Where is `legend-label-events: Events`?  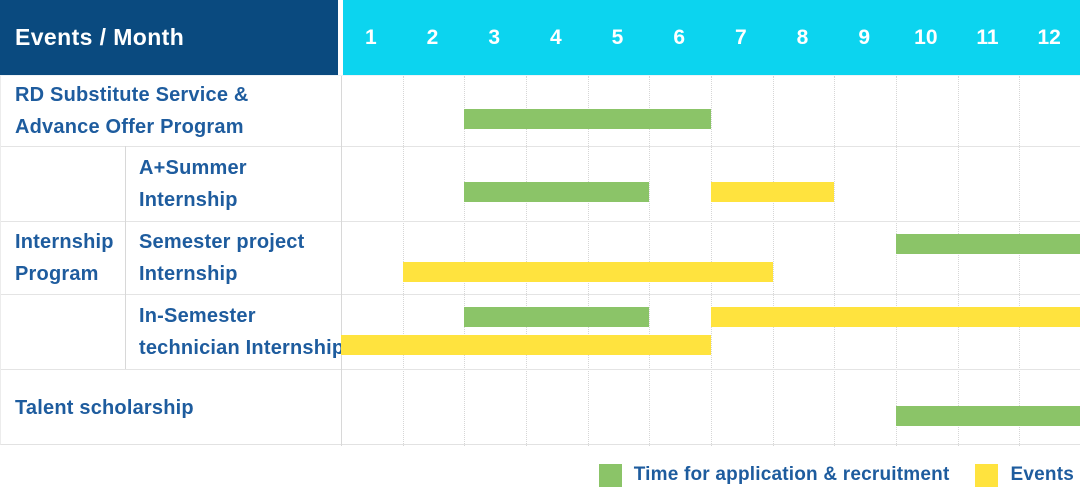
legend-label-events: Events is located at coordinates (1042, 474).